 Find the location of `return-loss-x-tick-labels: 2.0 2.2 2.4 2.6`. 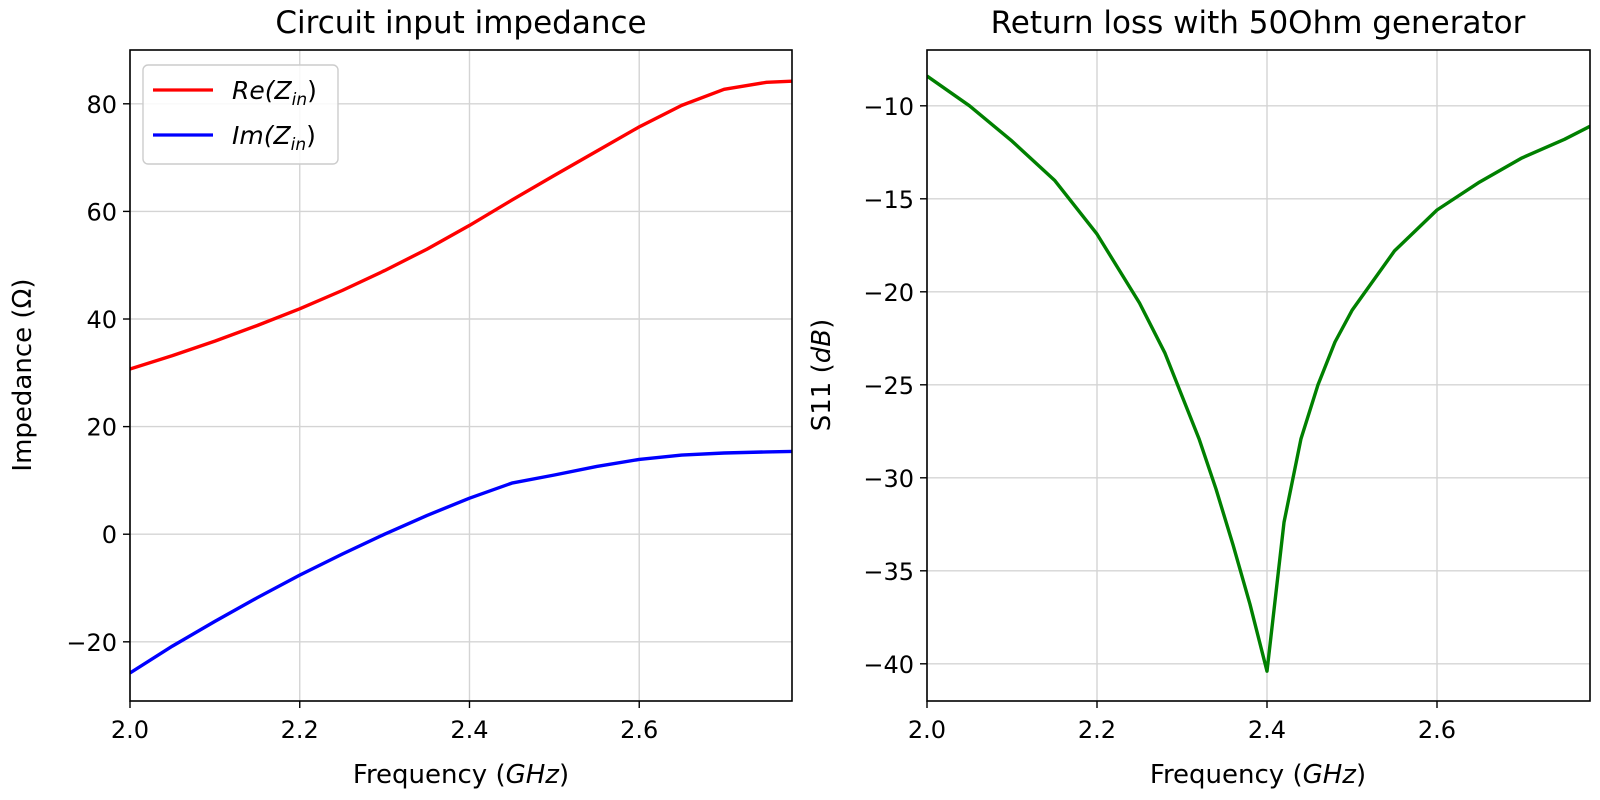

return-loss-x-tick-labels: 2.0 2.2 2.4 2.6 is located at coordinates (1182, 730).